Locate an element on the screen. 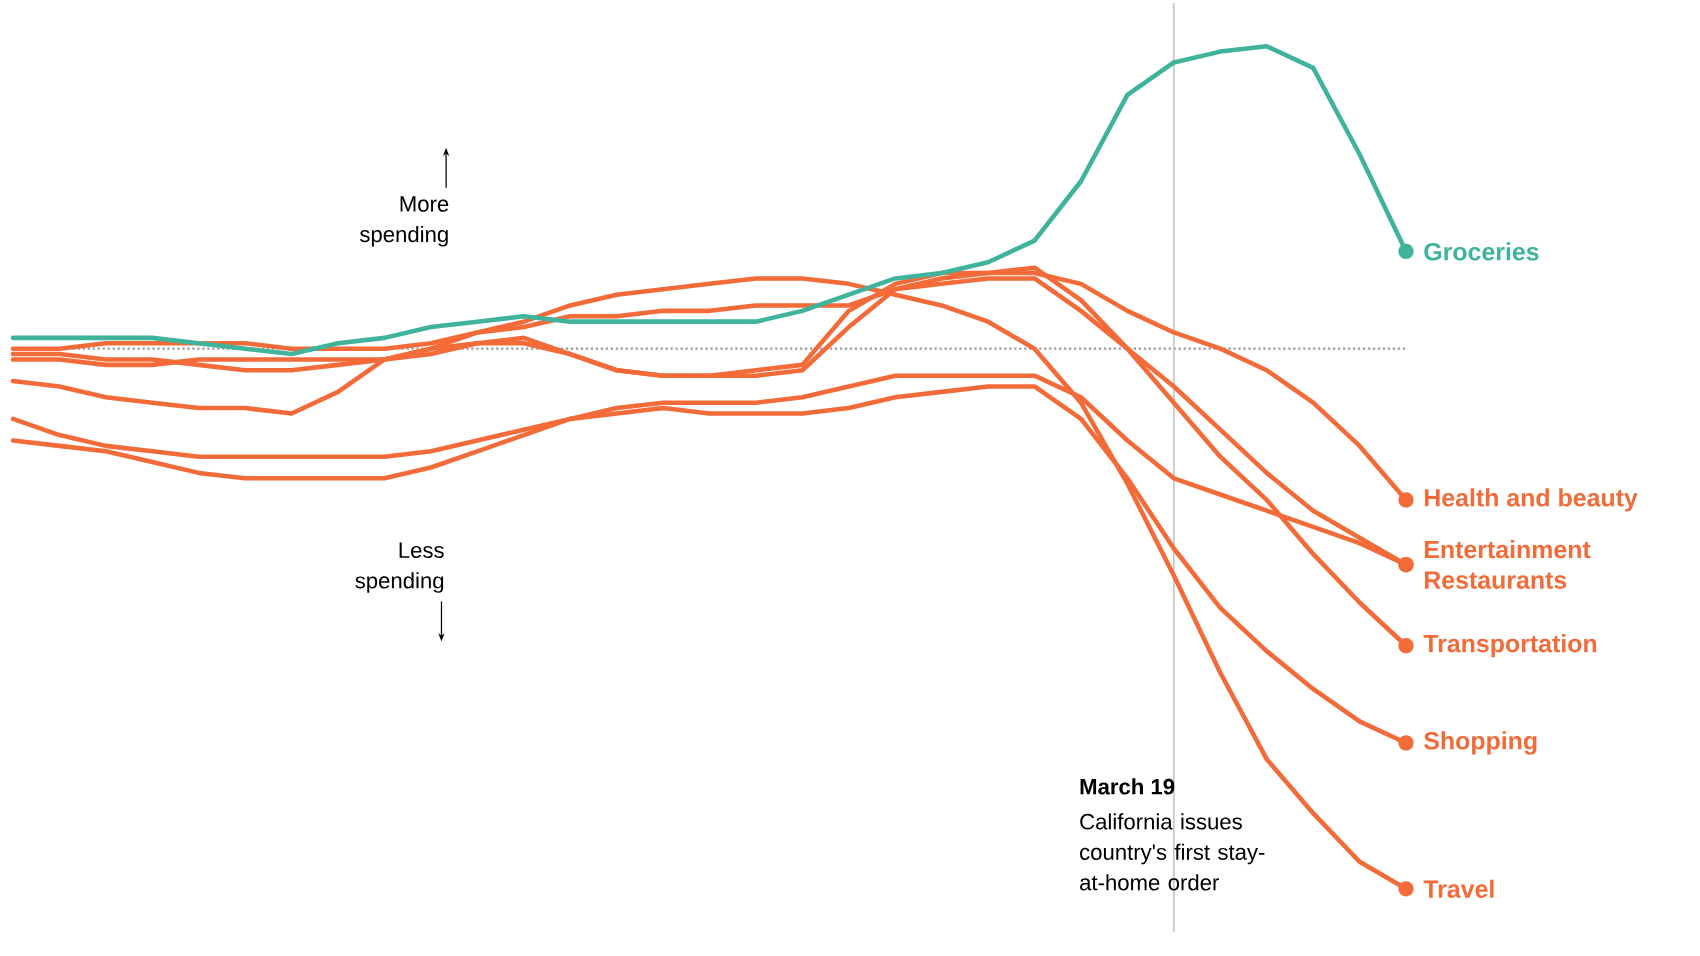 This screenshot has width=1700, height=956. annotation: March 19 is located at coordinates (1127, 786).